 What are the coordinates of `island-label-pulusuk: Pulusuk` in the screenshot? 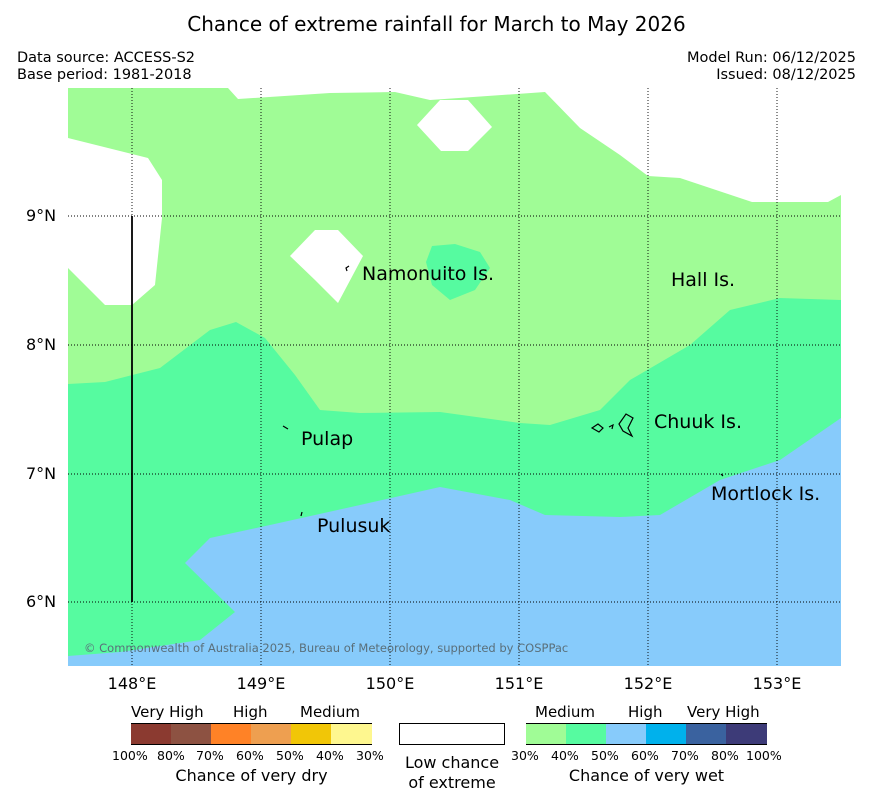 It's located at (354, 526).